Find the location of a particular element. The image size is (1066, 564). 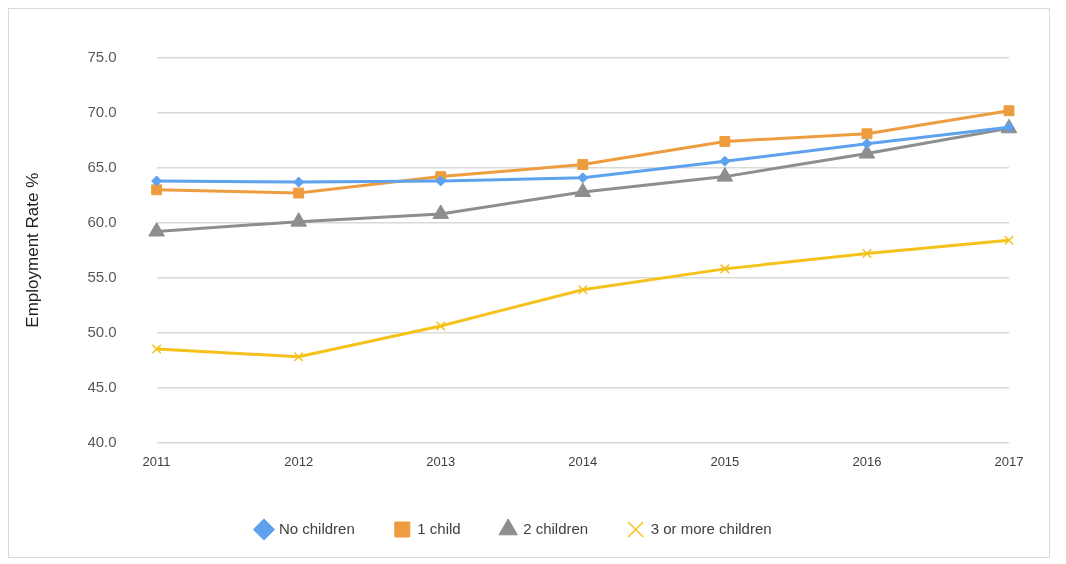

legend-label: 2 children is located at coordinates (556, 528).